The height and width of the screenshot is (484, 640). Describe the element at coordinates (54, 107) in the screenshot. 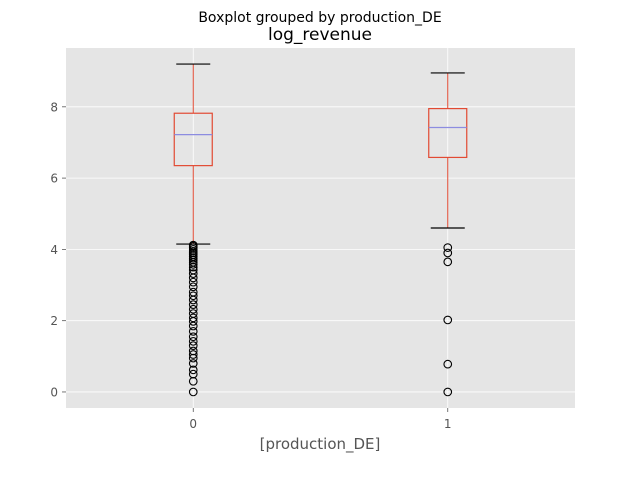

I see `y-tick-label: 8` at that location.